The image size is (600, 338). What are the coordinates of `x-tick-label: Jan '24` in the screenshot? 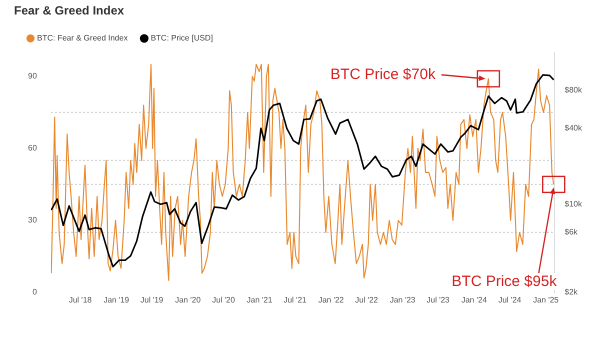 It's located at (474, 299).